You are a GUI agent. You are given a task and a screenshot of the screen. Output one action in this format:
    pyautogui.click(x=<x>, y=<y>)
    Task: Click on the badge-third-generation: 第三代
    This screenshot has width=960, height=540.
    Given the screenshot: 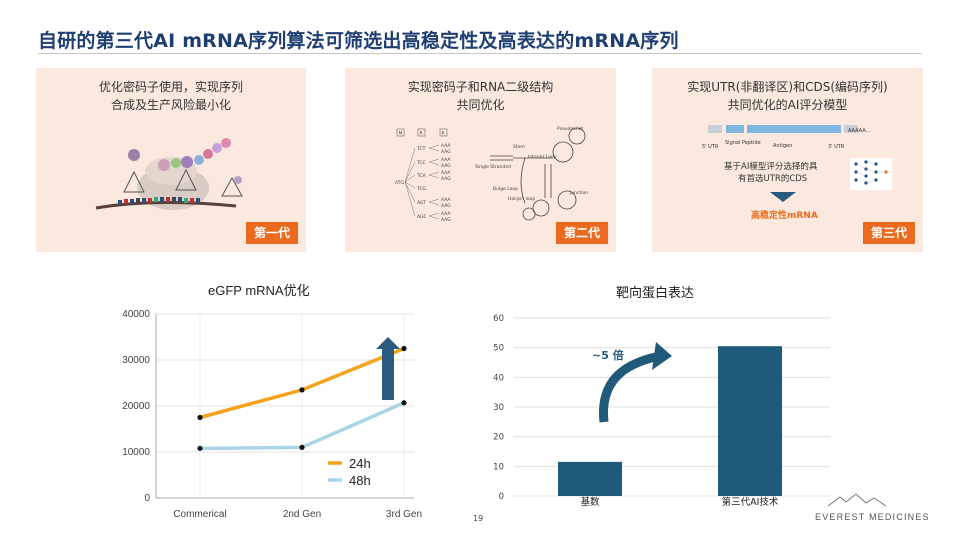 What is the action you would take?
    pyautogui.click(x=889, y=233)
    